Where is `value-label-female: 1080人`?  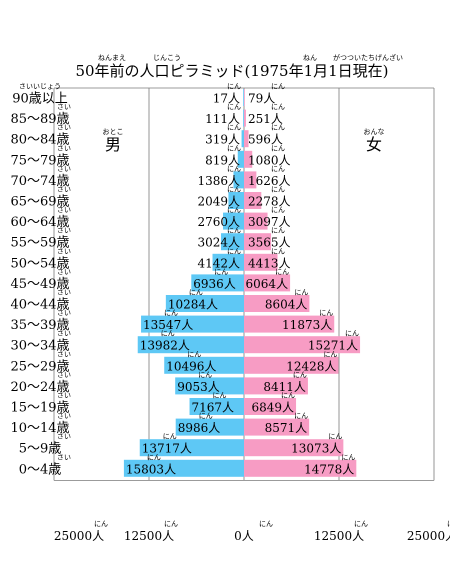 value-label-female: 1080人 is located at coordinates (269, 160).